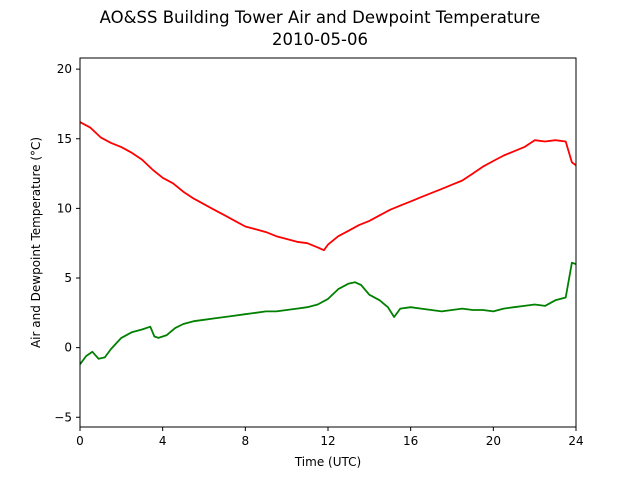 This screenshot has width=640, height=480. Describe the element at coordinates (80, 441) in the screenshot. I see `x-tick-label: 0` at that location.